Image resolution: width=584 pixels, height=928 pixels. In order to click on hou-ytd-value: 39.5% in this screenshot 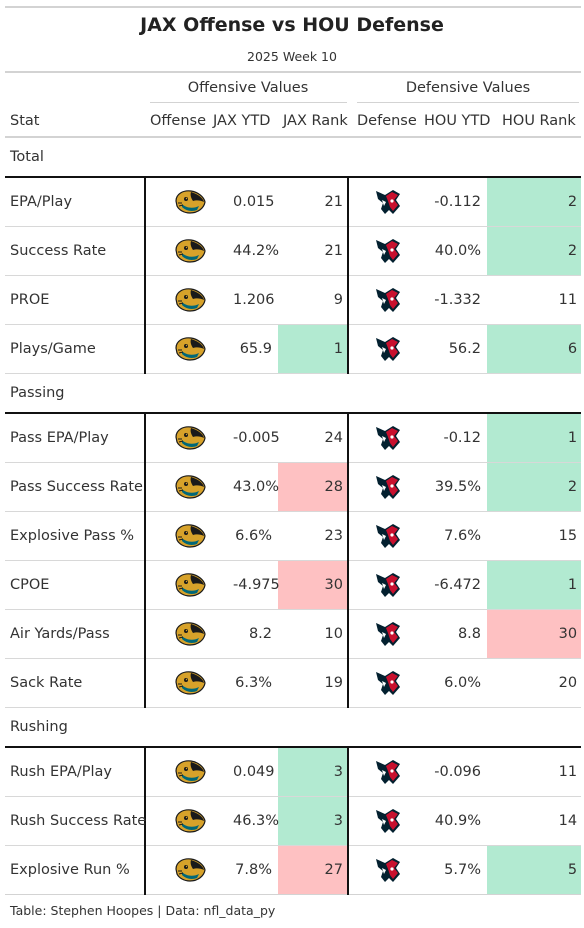, I will do `click(456, 487)`.